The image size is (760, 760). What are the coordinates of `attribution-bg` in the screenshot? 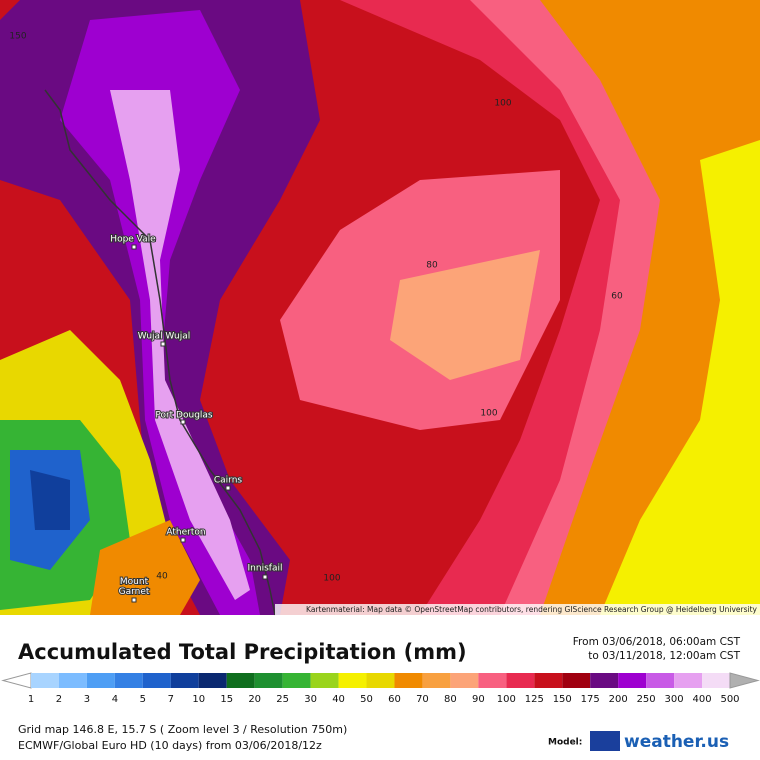 It's located at (517, 609).